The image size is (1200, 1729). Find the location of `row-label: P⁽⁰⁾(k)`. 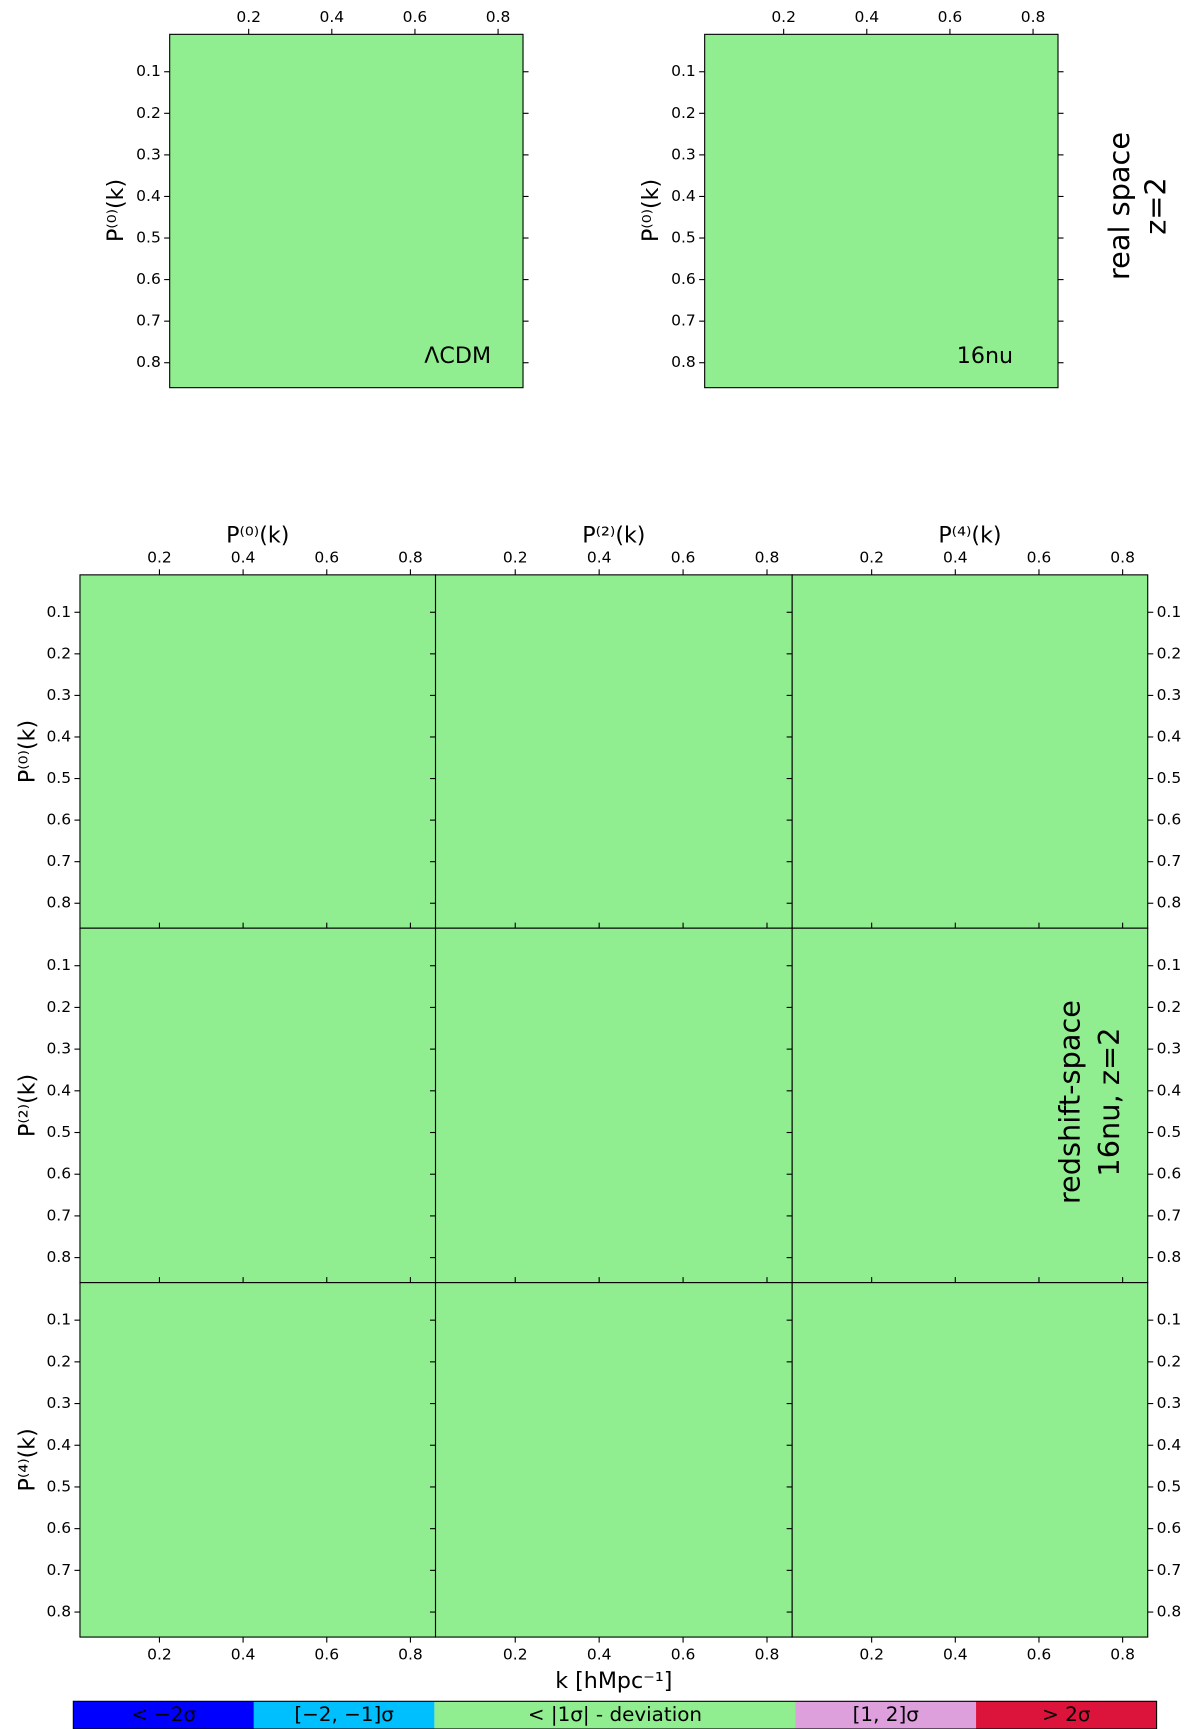

row-label: P⁽⁰⁾(k) is located at coordinates (27, 751).